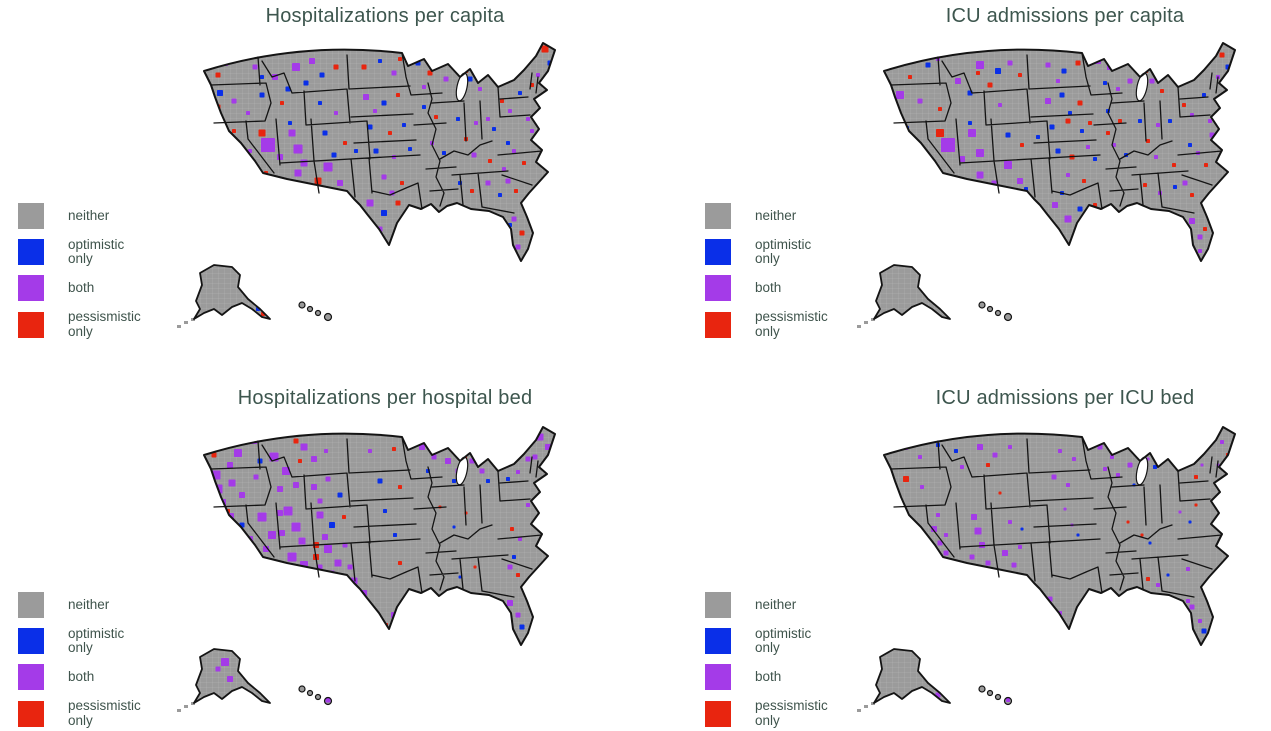 The height and width of the screenshot is (731, 1271). I want to click on panel-title: Hospitalizations per hospital bed, so click(385, 398).